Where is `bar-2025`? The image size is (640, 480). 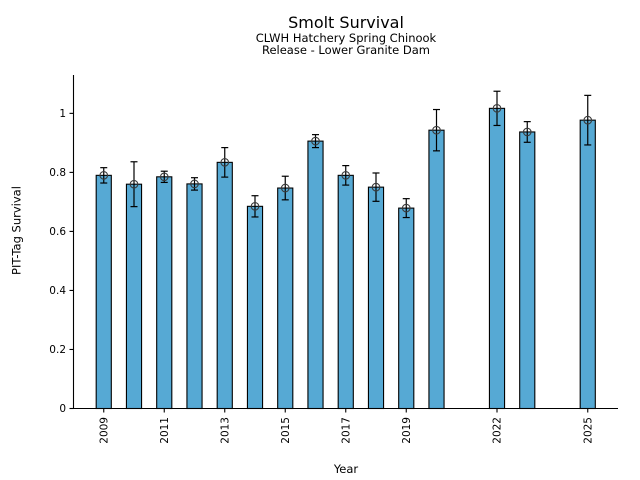 bar-2025 is located at coordinates (587, 264).